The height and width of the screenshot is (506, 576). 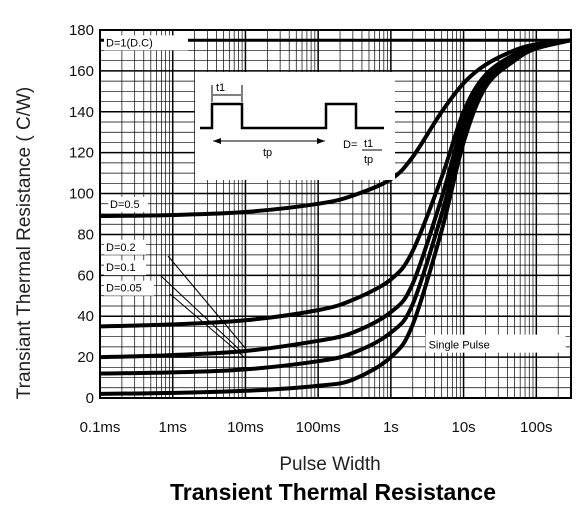 I want to click on x-tick-label: 1s, so click(x=391, y=427).